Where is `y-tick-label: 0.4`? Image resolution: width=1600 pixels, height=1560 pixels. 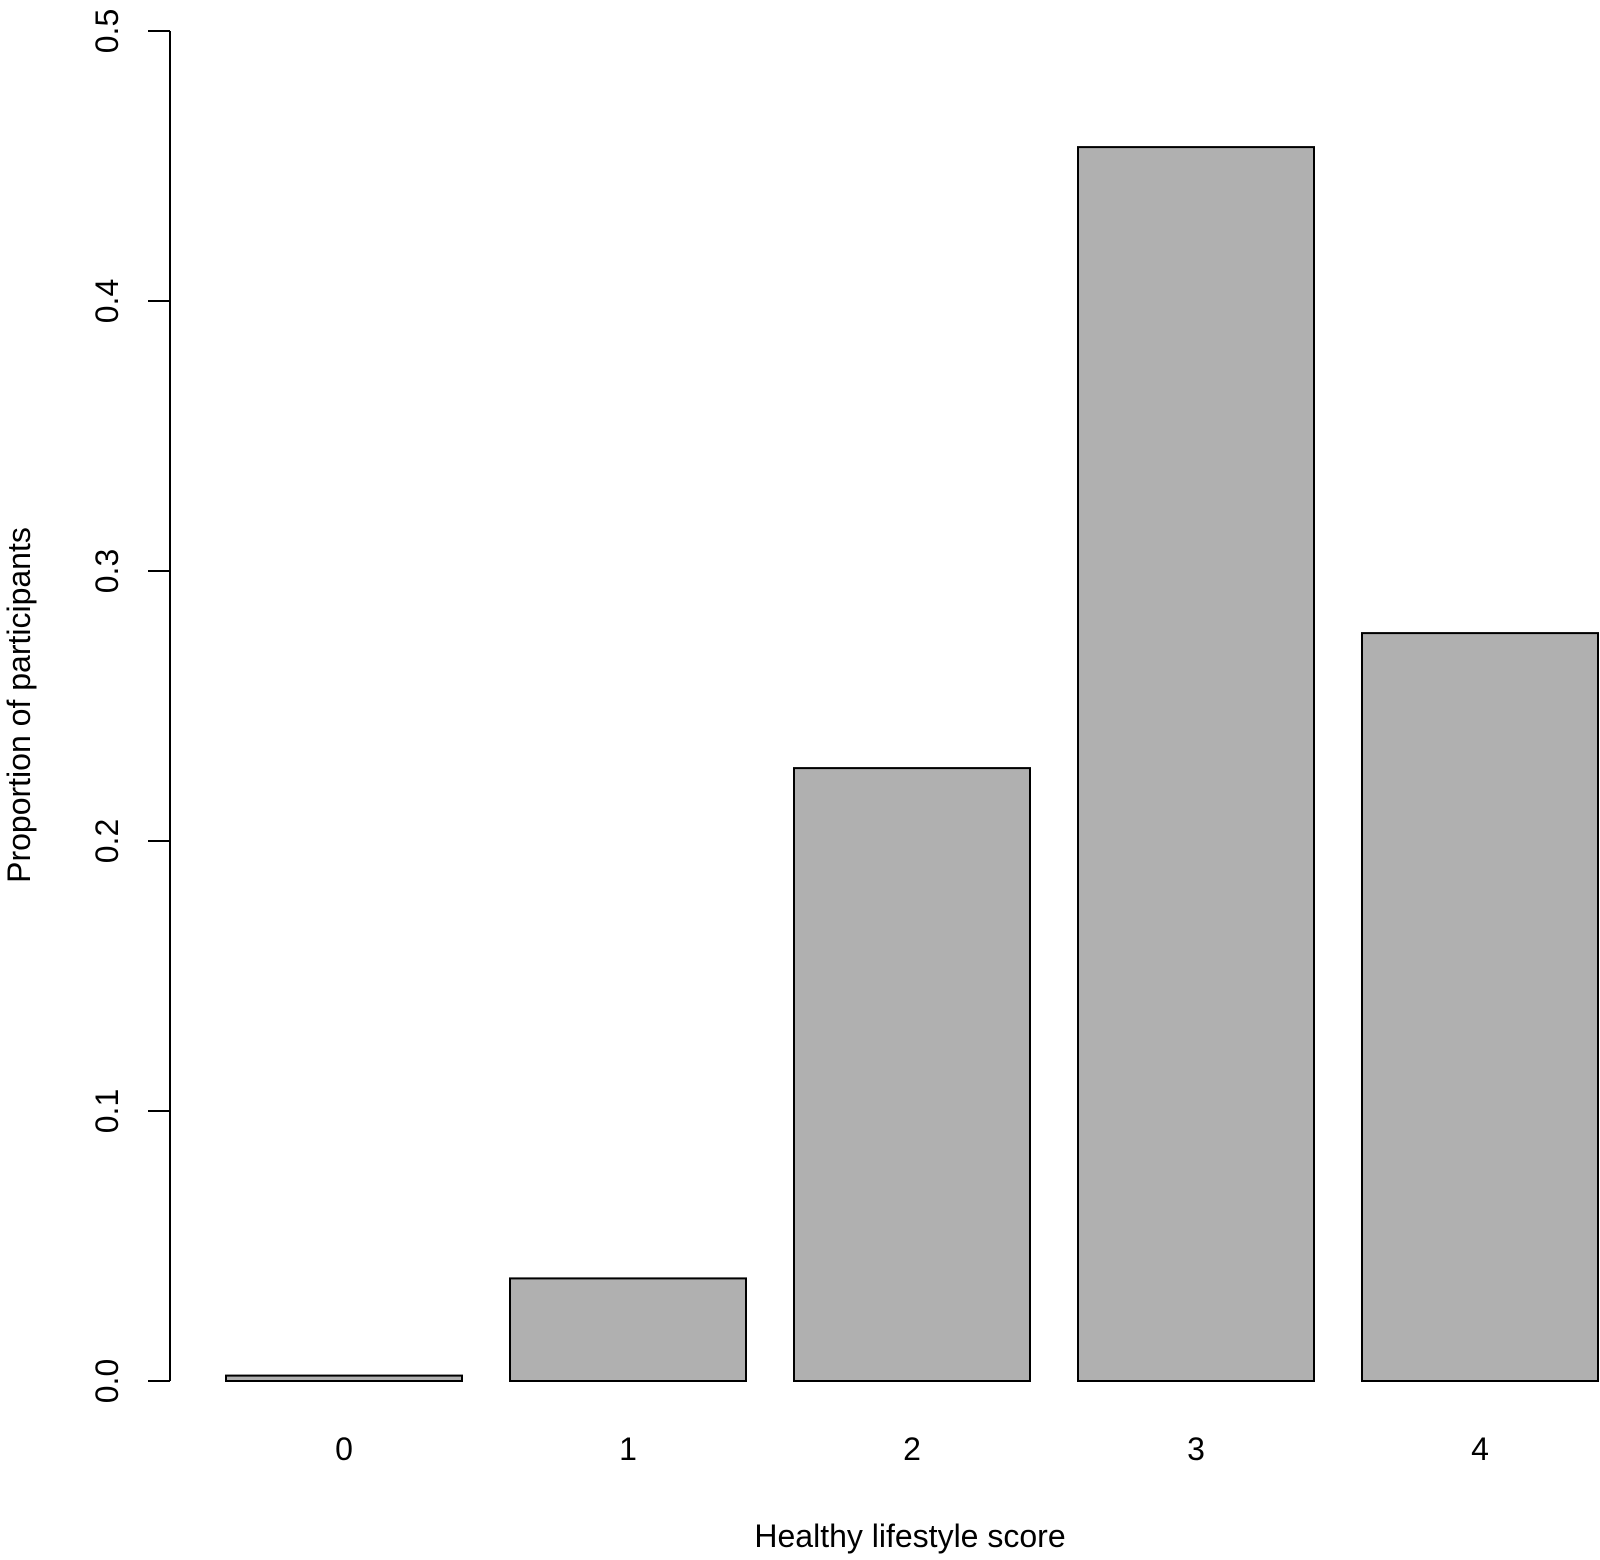 y-tick-label: 0.4 is located at coordinates (107, 301).